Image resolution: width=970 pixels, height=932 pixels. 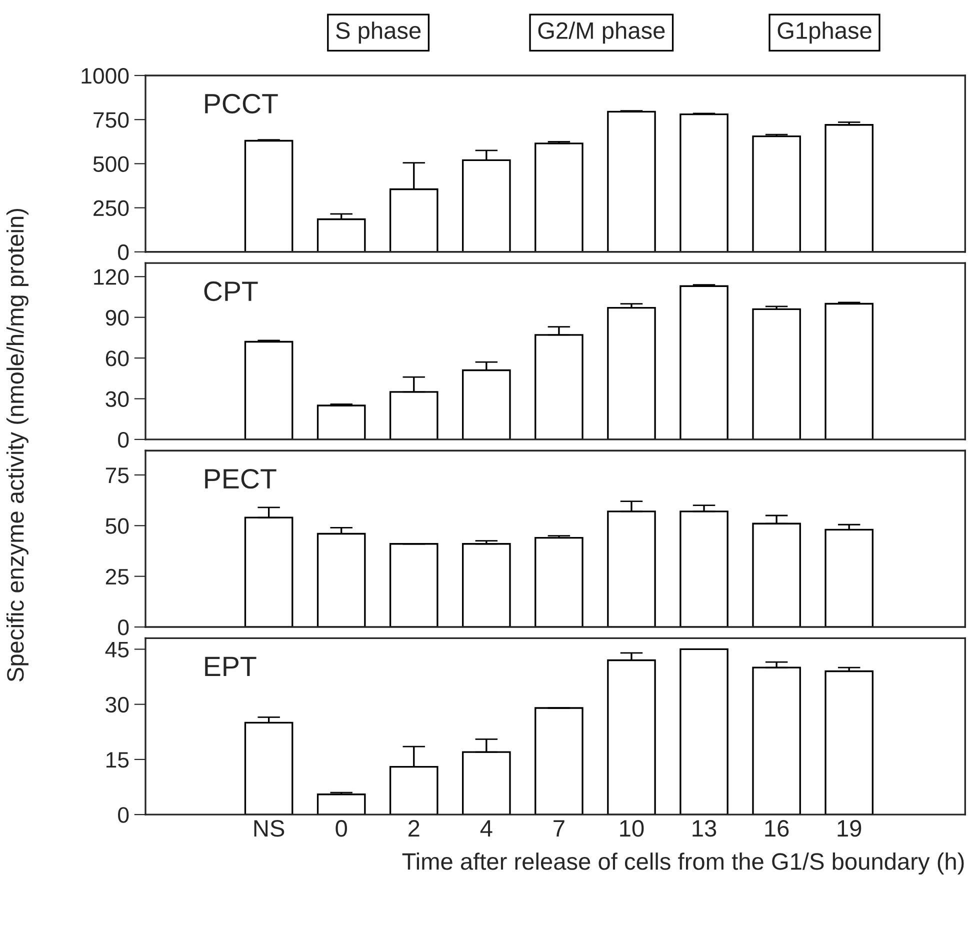 What do you see at coordinates (117, 358) in the screenshot?
I see `y-tick-label: 60` at bounding box center [117, 358].